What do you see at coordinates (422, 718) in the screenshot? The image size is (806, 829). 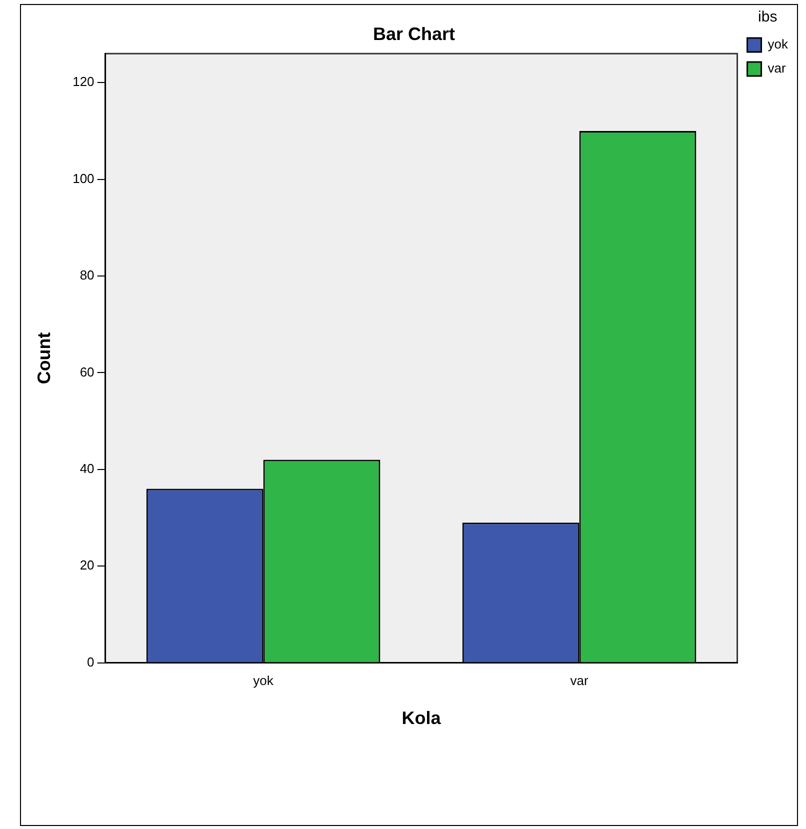 I see `x-axis-title: Kola` at bounding box center [422, 718].